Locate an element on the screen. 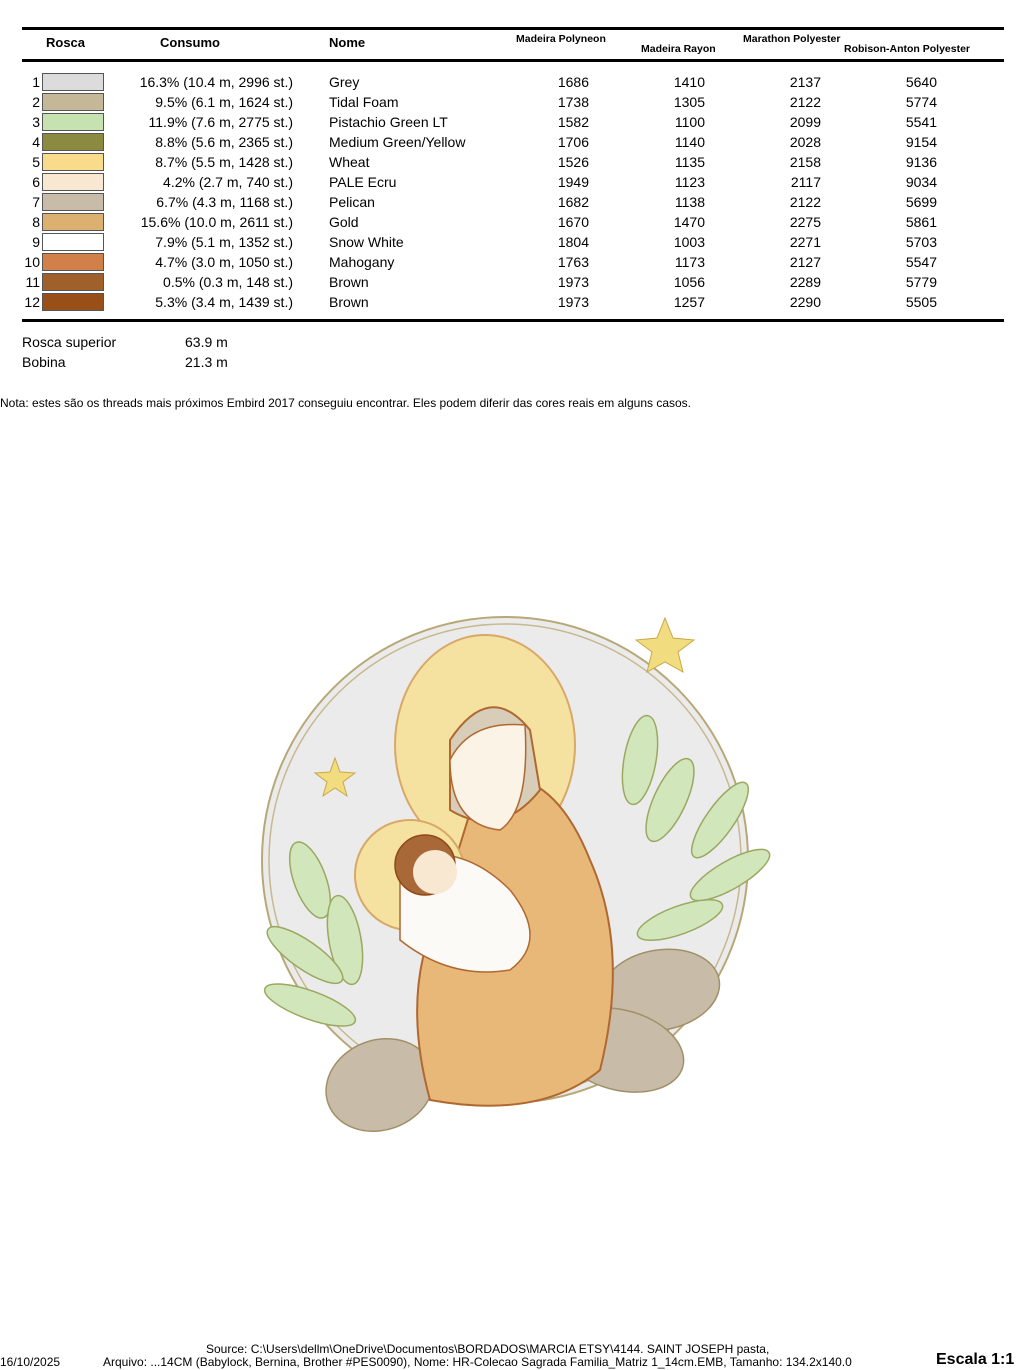 This screenshot has height=1370, width=1024. thread-consumo: 4.2% (2.7 m, 740 st.) is located at coordinates (228, 182).